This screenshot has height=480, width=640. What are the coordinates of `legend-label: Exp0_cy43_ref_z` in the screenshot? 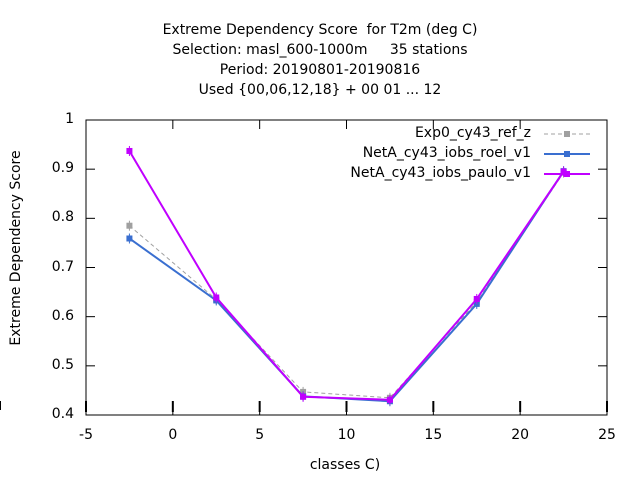 It's located at (472, 133).